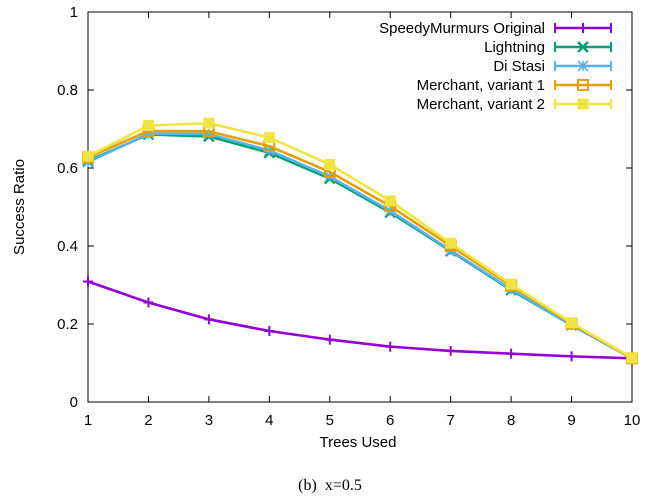  I want to click on legend-entry: Merchant, variant 1, so click(514, 85).